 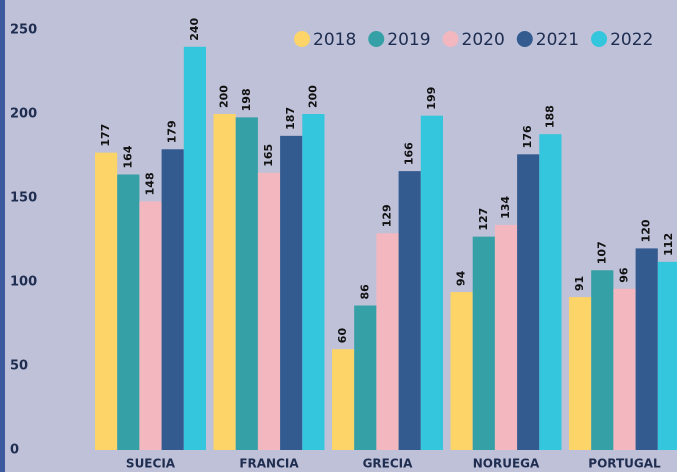 I want to click on side-strip, so click(x=2, y=236).